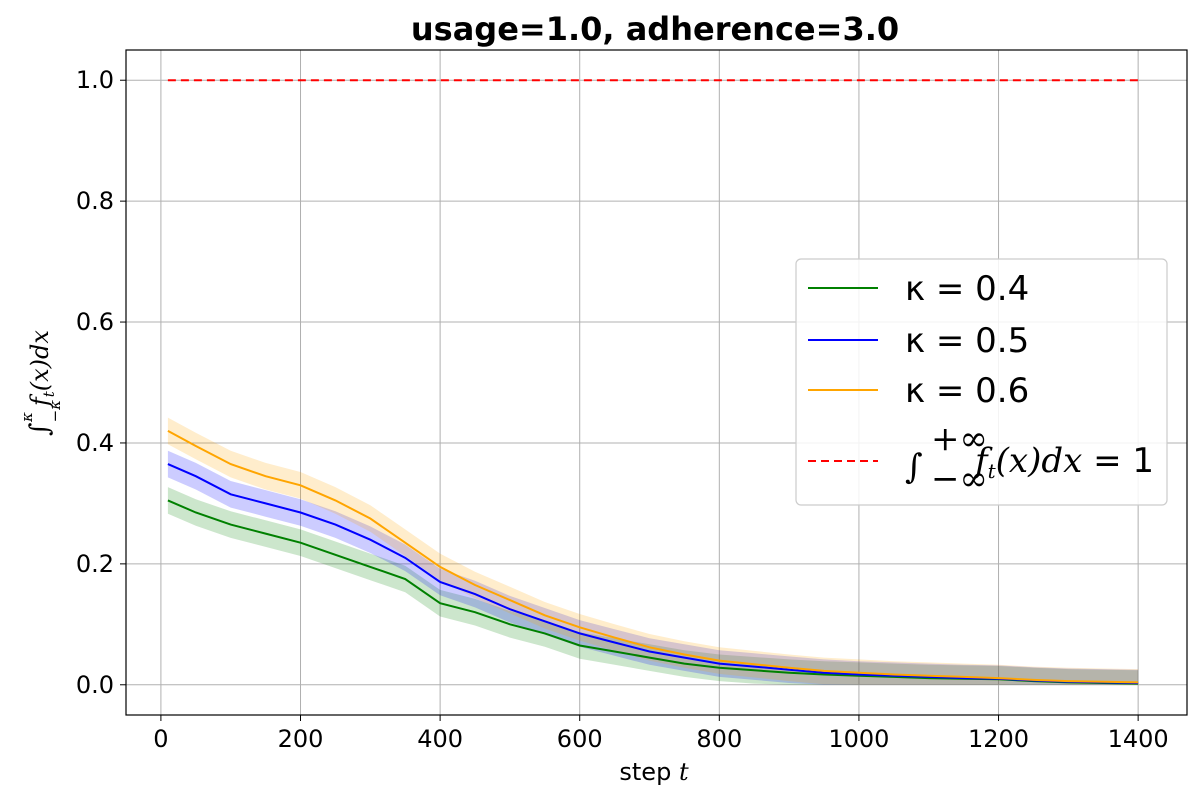 This screenshot has width=1200, height=800. I want to click on y-tick-label: 0.4, so click(95, 443).